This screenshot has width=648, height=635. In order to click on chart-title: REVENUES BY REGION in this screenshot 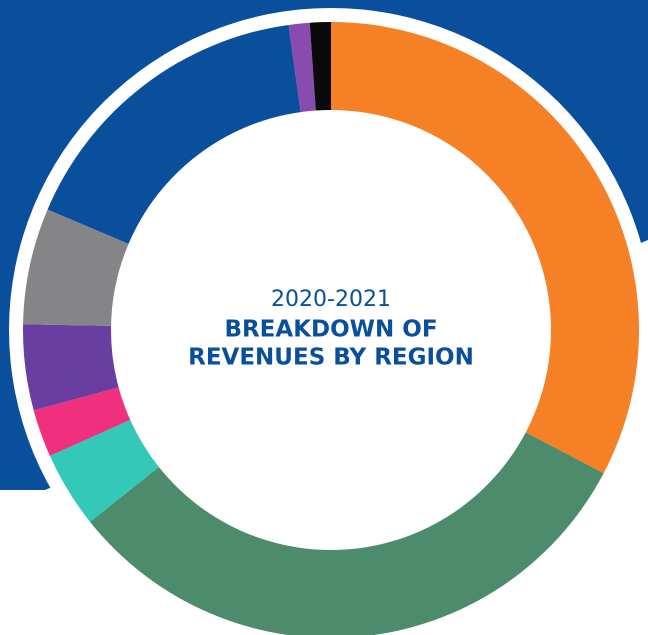, I will do `click(331, 358)`.